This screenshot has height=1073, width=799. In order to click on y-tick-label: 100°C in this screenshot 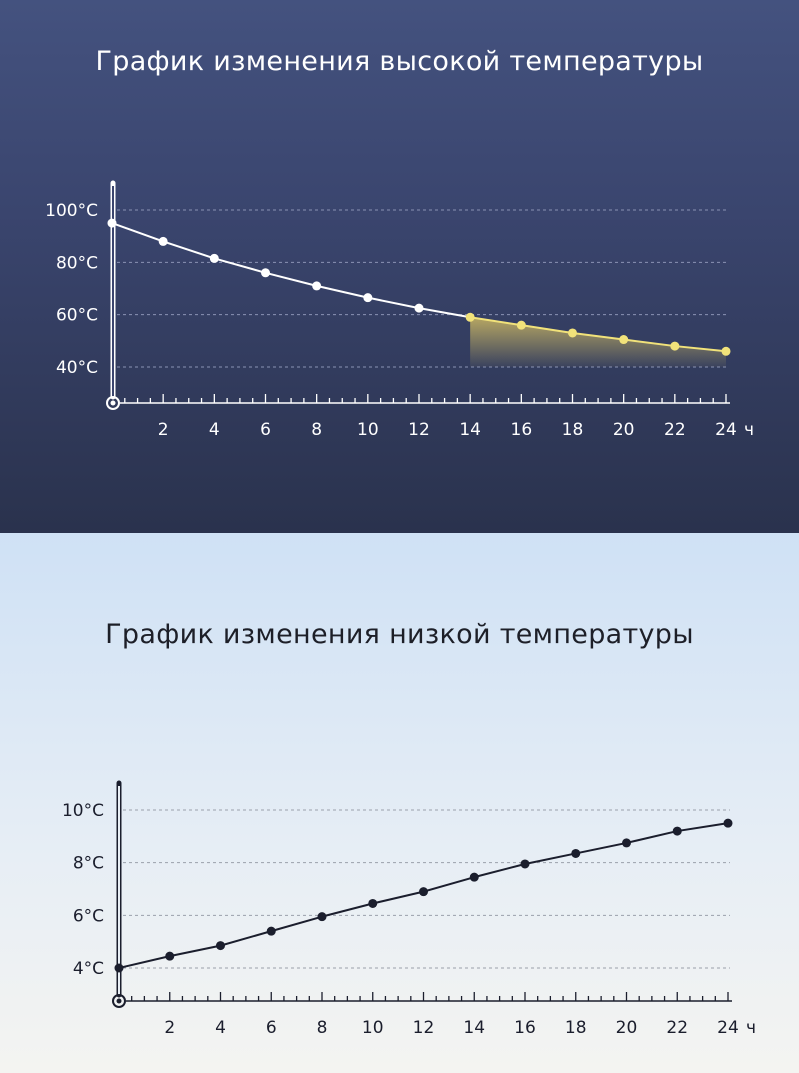, I will do `click(71, 211)`.